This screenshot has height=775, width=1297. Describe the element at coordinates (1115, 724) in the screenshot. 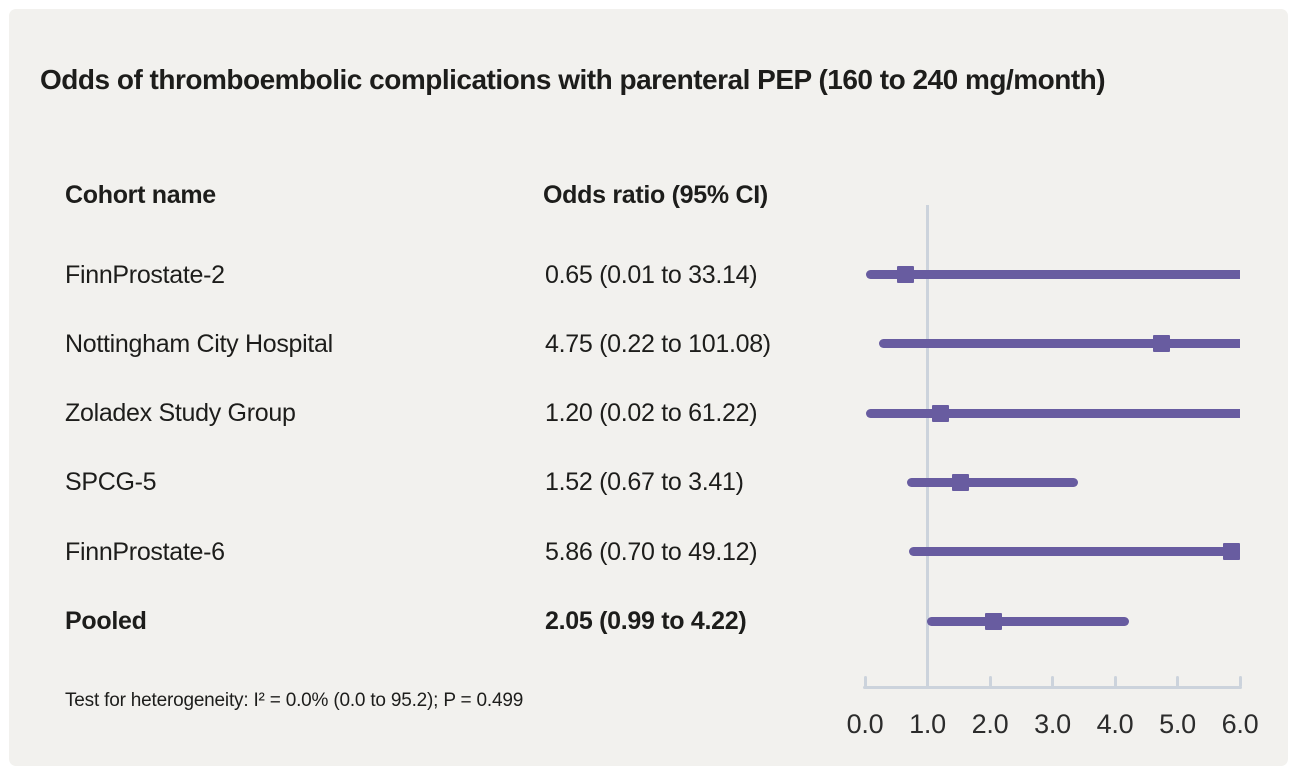

I see `x-axis-tick-label: 4.0` at that location.